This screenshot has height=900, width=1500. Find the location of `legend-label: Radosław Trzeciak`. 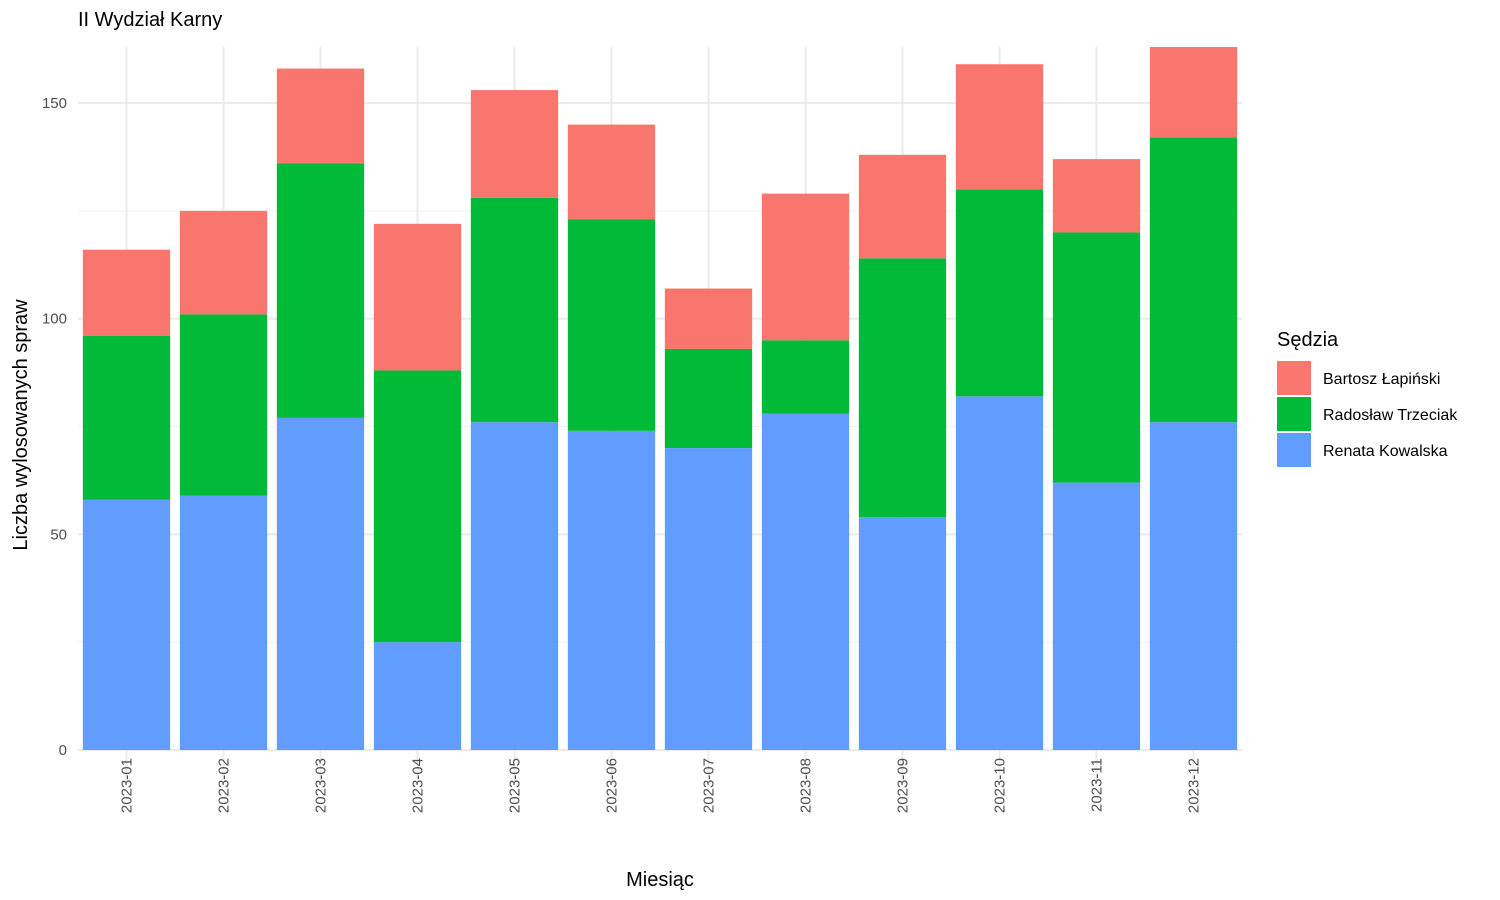

legend-label: Radosław Trzeciak is located at coordinates (1390, 415).